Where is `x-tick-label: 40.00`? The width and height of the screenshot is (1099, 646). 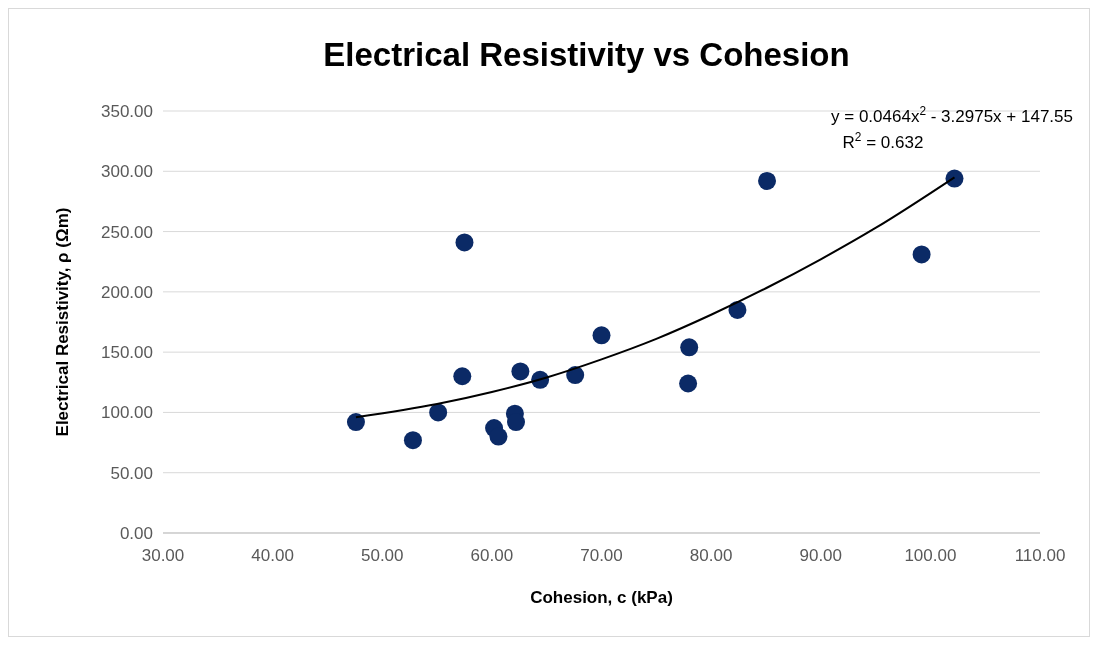 x-tick-label: 40.00 is located at coordinates (272, 555).